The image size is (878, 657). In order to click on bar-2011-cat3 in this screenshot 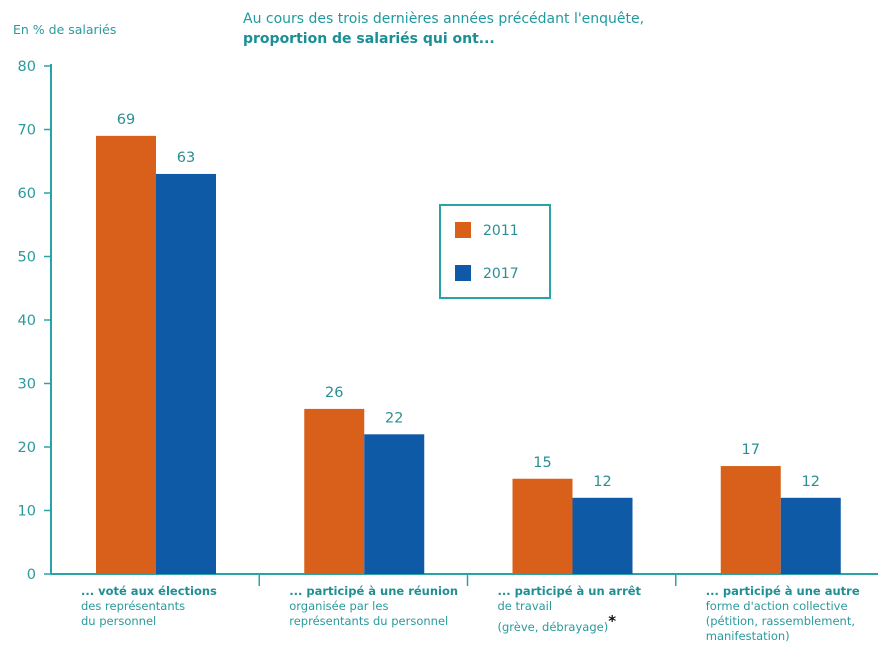, I will do `click(542, 526)`.